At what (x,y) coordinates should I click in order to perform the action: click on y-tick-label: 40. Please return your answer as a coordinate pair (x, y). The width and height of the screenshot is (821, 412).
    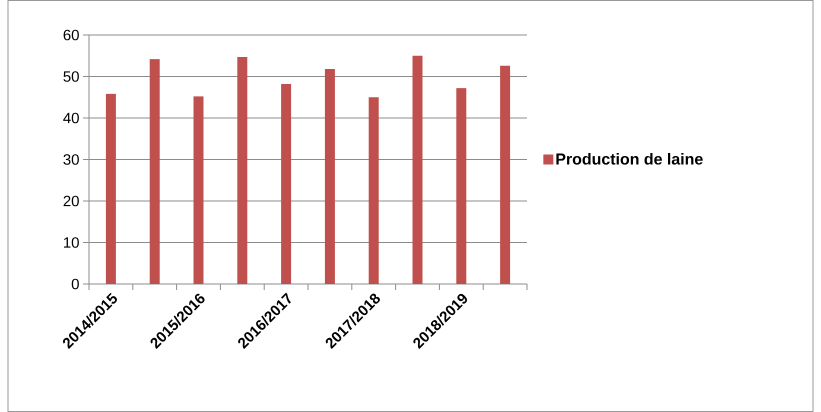
    Looking at the image, I should click on (71, 118).